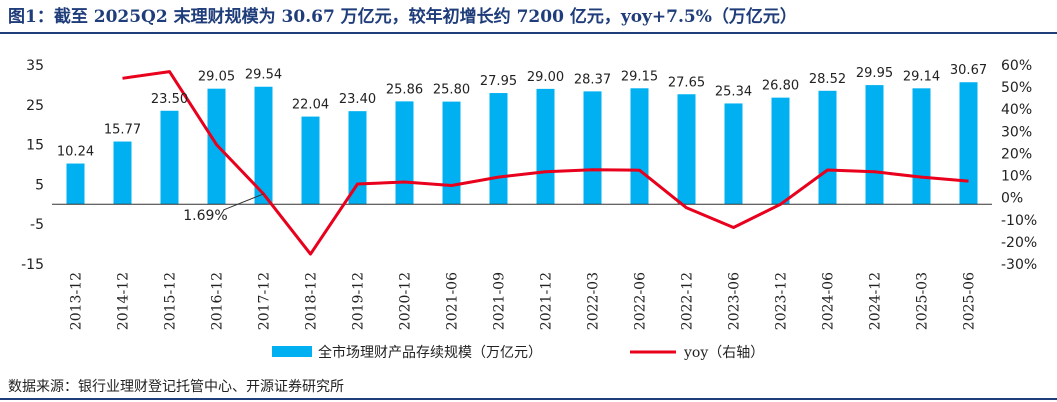  Describe the element at coordinates (876, 301) in the screenshot. I see `x-label-2024-12: 2024-12` at that location.